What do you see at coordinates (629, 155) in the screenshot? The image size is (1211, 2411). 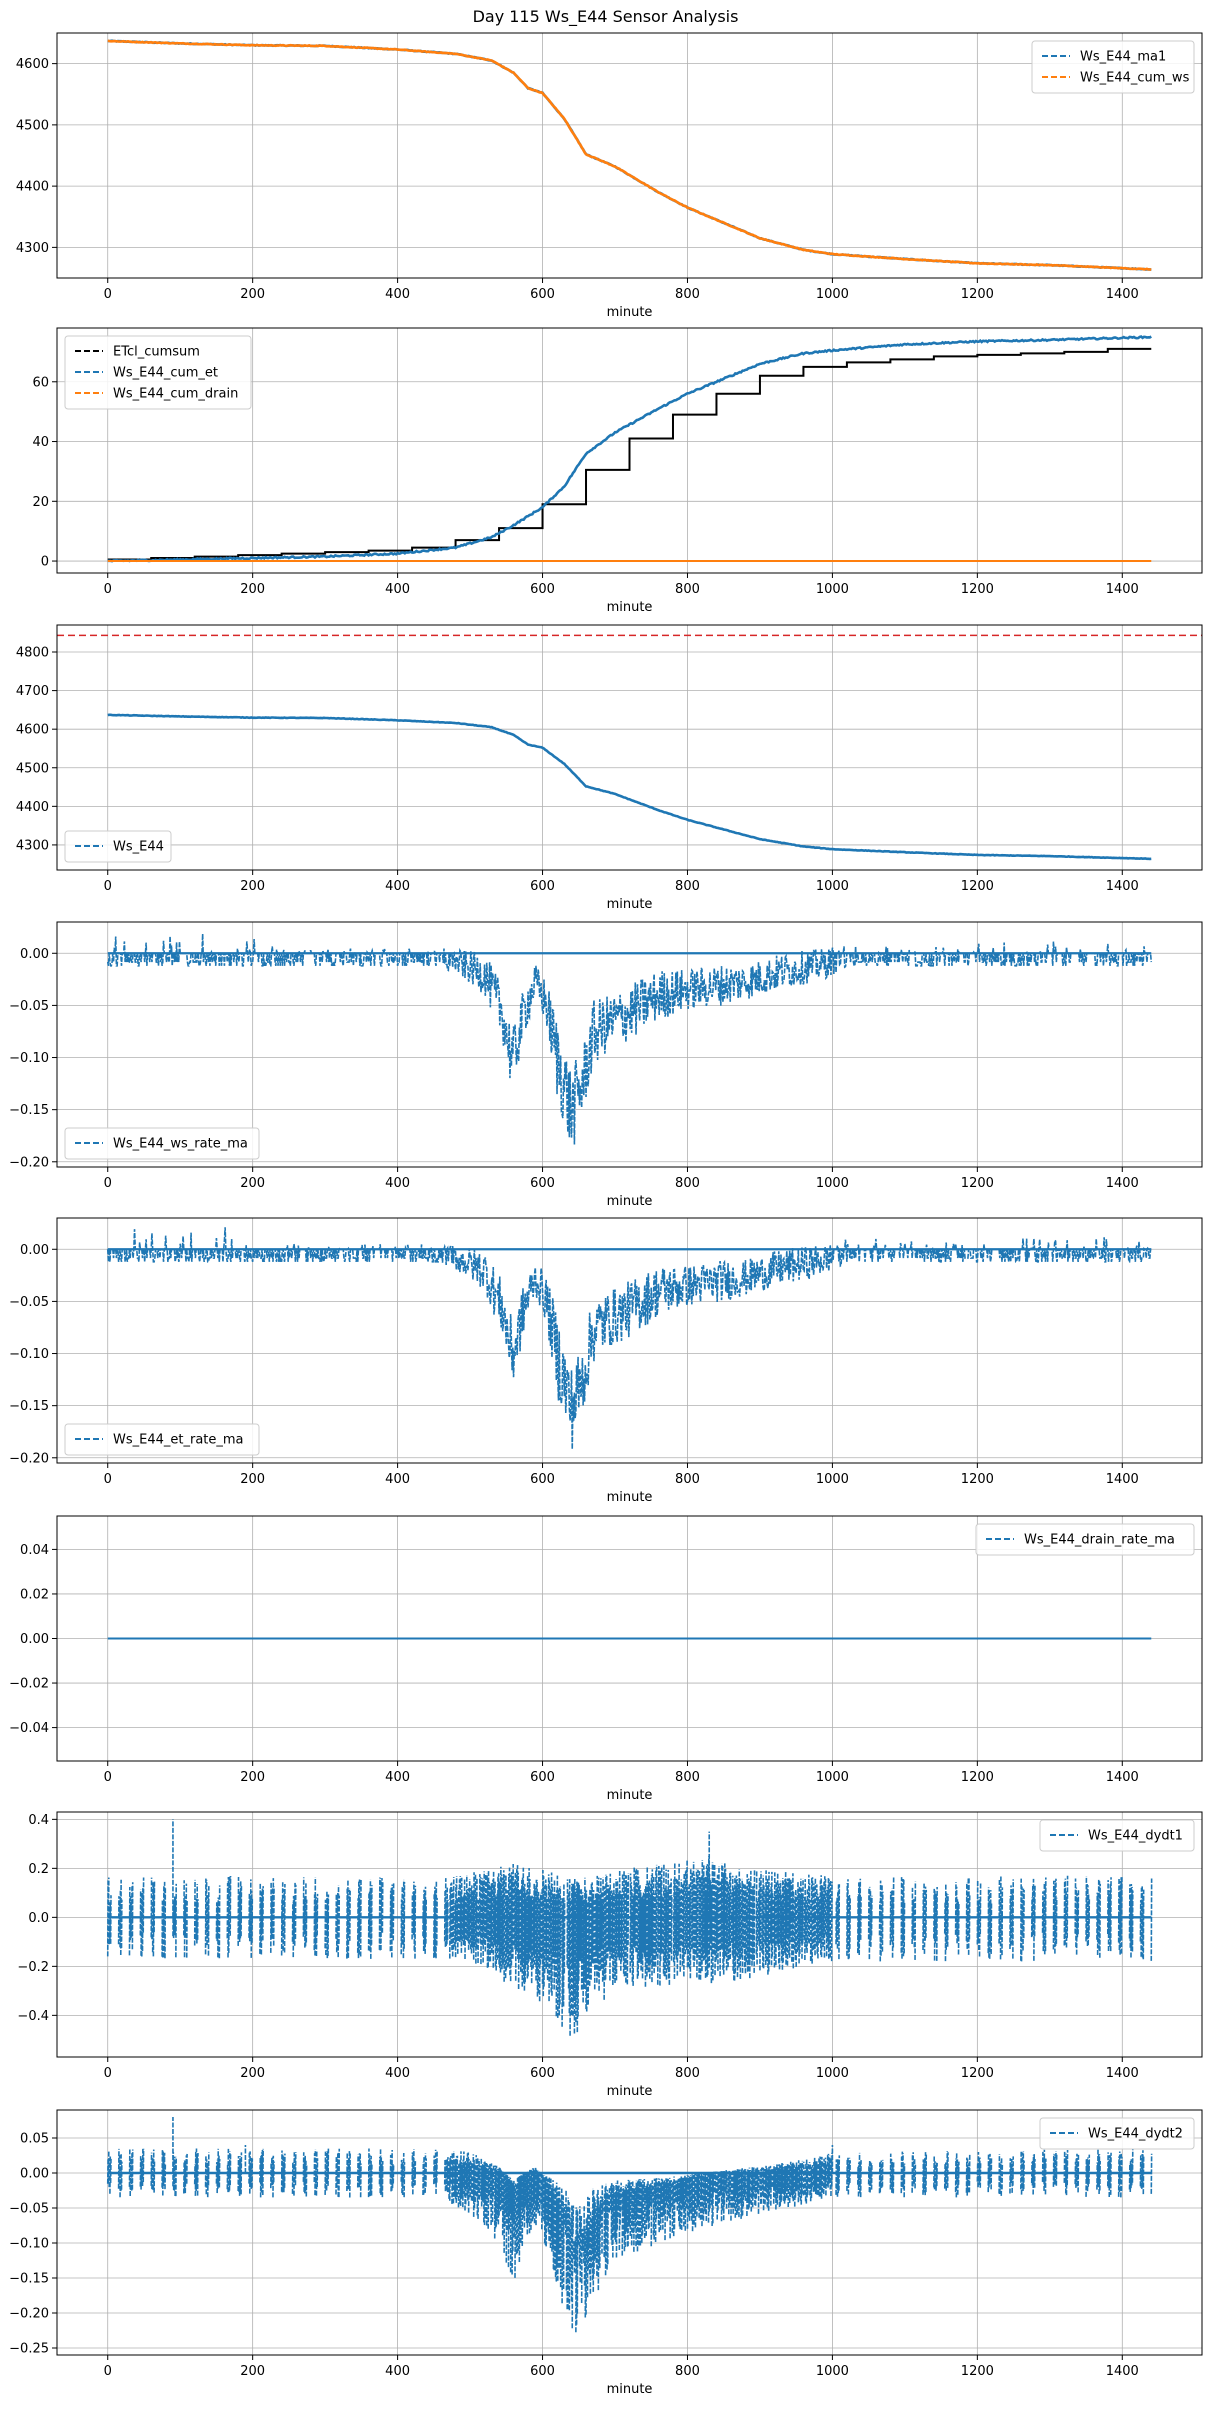 I see `series-Ws_E44_cum_ws` at bounding box center [629, 155].